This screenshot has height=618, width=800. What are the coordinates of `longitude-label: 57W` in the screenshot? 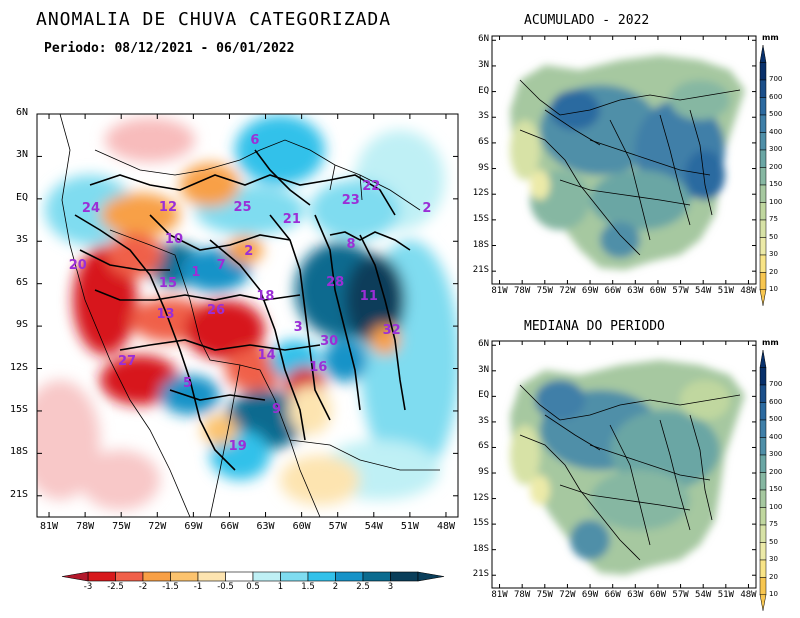 It's located at (680, 291).